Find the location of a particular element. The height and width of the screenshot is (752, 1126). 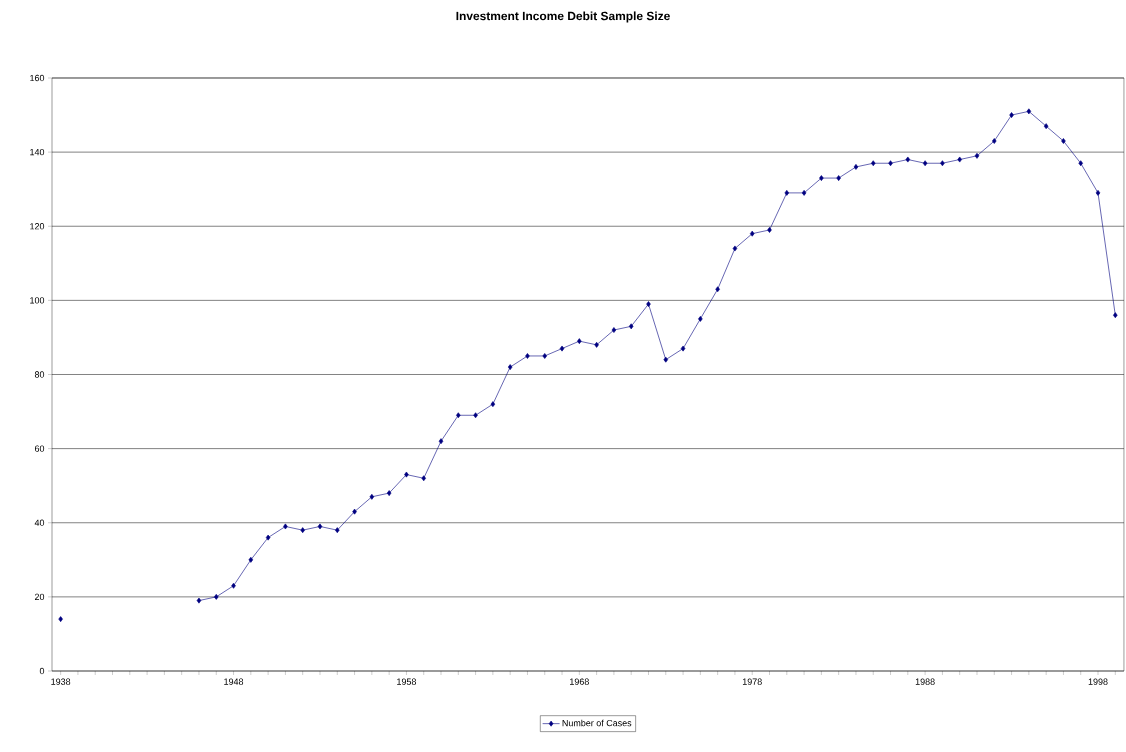

y-tick-label: 160 is located at coordinates (37, 78).